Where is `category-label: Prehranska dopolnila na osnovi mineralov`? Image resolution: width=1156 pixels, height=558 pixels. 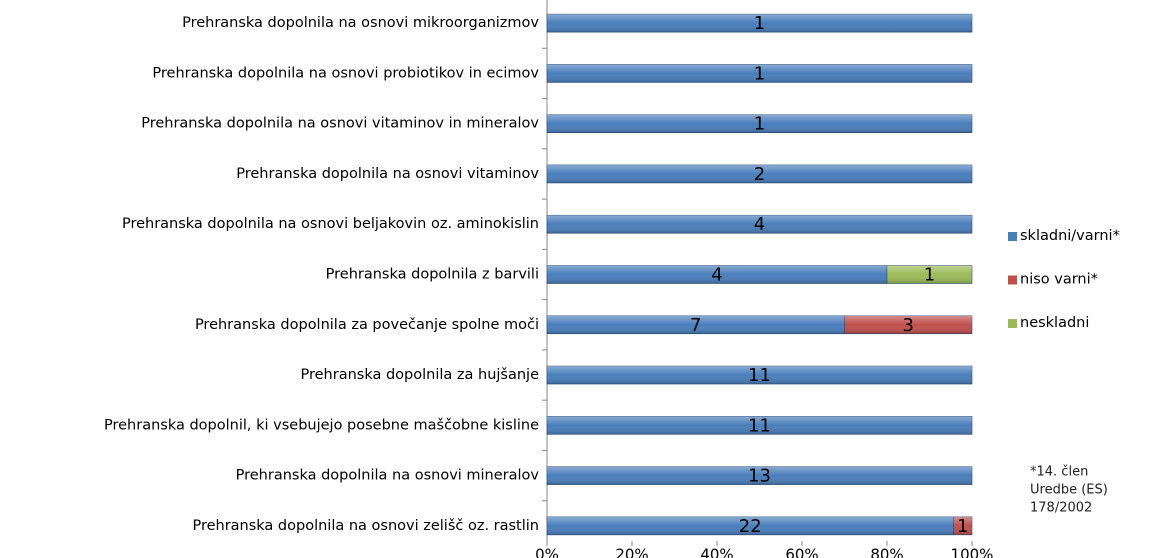 category-label: Prehranska dopolnila na osnovi mineralov is located at coordinates (388, 476).